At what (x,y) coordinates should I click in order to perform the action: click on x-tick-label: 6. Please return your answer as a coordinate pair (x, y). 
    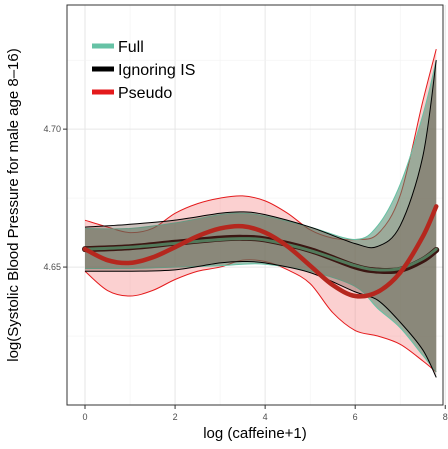
    Looking at the image, I should click on (355, 417).